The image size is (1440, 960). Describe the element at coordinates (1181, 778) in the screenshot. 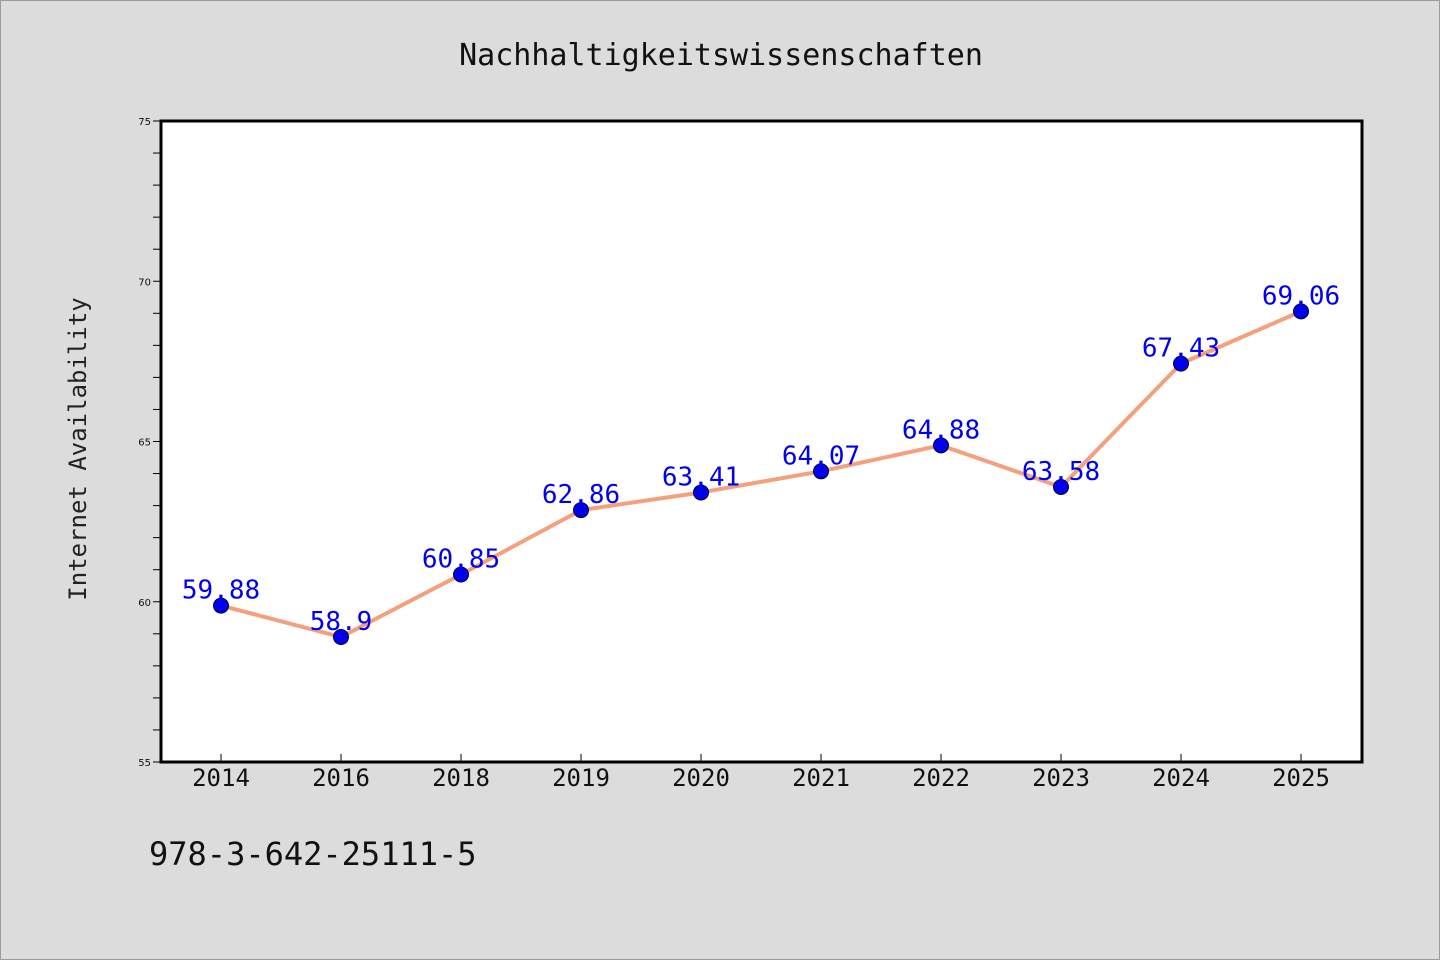

I see `x-tick-label: 2024` at that location.